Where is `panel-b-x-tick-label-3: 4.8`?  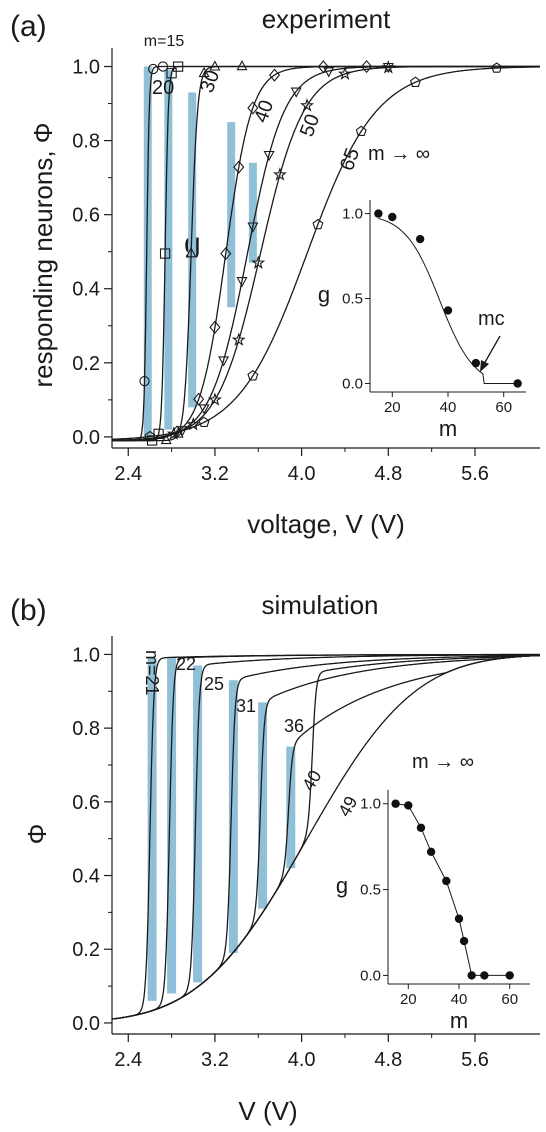
panel-b-x-tick-label-3: 4.8 is located at coordinates (388, 1060).